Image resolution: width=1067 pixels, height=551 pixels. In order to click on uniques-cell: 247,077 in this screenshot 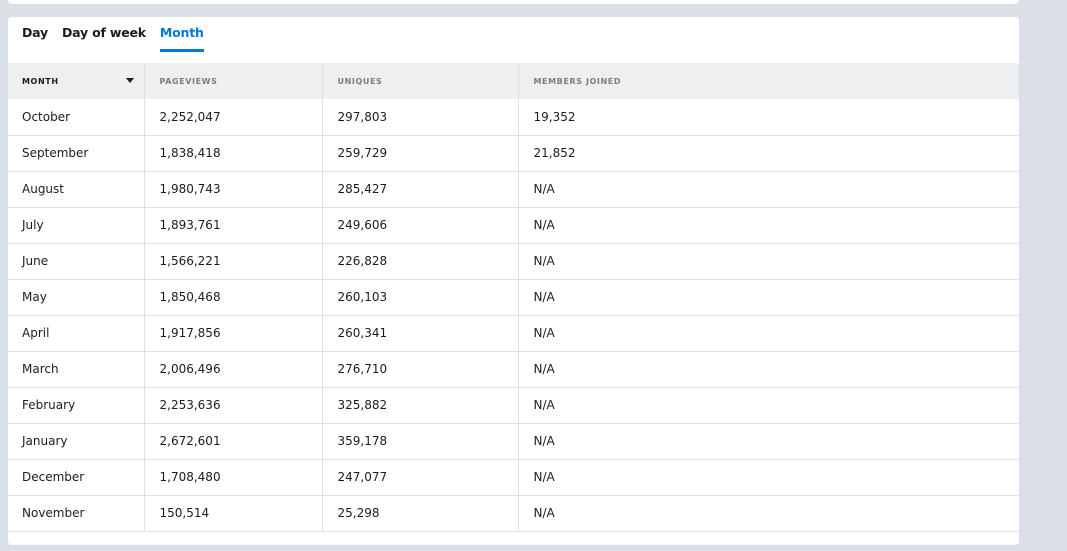, I will do `click(420, 477)`.